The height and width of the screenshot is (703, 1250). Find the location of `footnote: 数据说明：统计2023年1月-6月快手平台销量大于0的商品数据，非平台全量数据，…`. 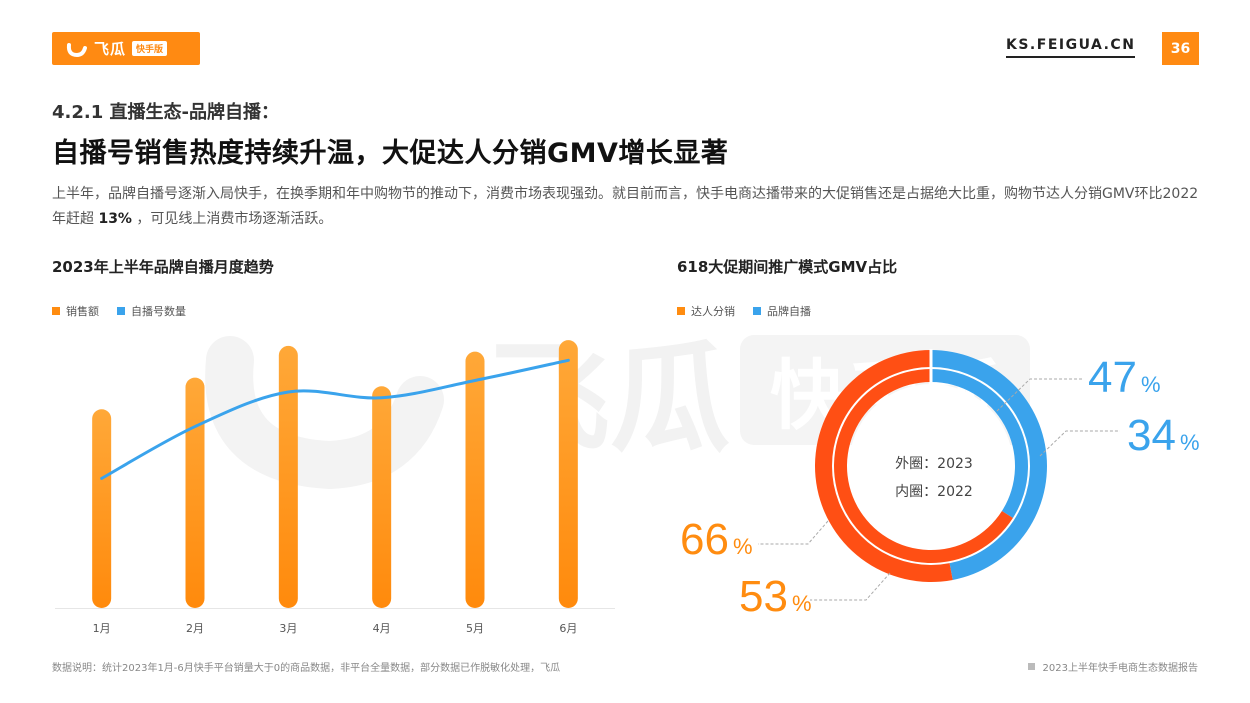

footnote: 数据说明：统计2023年1月-6月快手平台销量大于0的商品数据，非平台全量数据，… is located at coordinates (306, 668).